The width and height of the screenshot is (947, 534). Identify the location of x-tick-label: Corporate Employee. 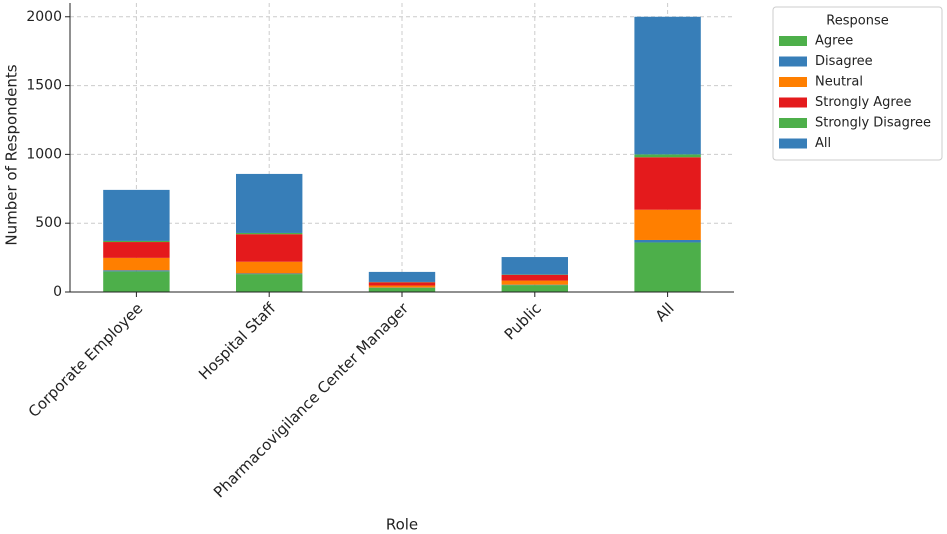
(86, 360).